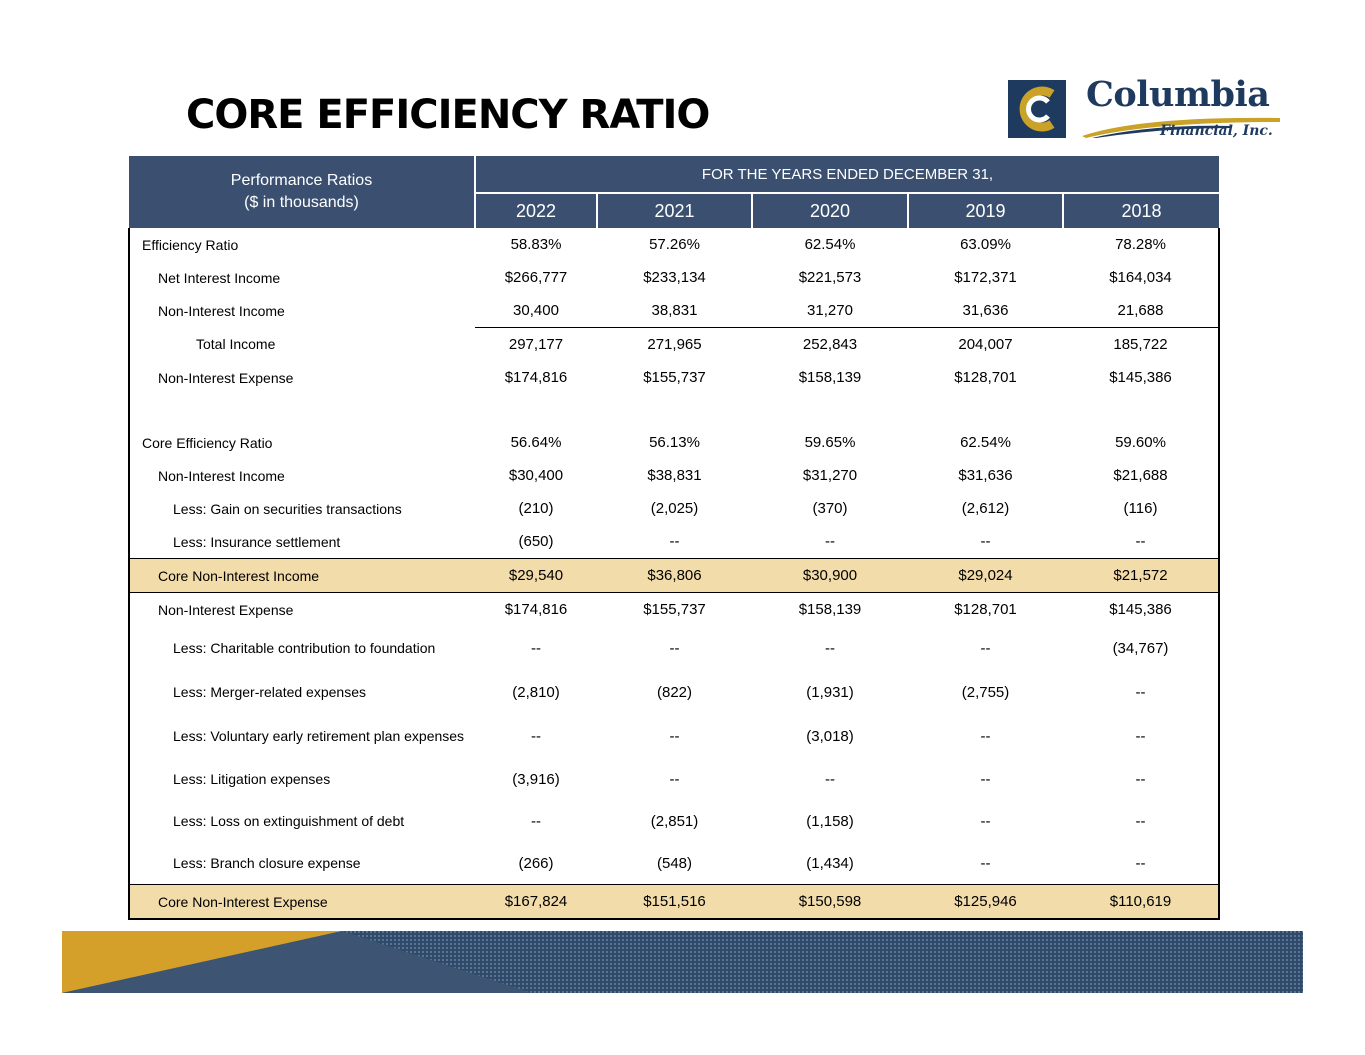 The height and width of the screenshot is (1055, 1365). I want to click on page-title: CORE EFFICIENCY RATIO, so click(448, 115).